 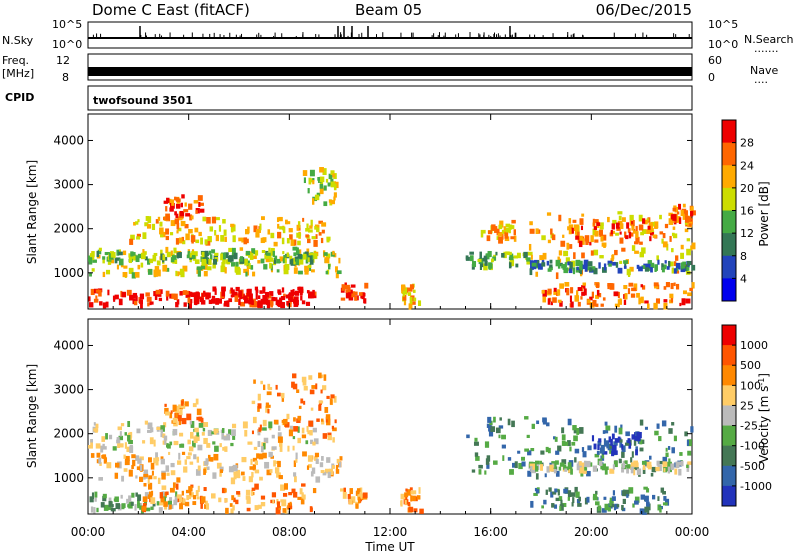 I want to click on y-tick-label: 2000, so click(x=68, y=229).